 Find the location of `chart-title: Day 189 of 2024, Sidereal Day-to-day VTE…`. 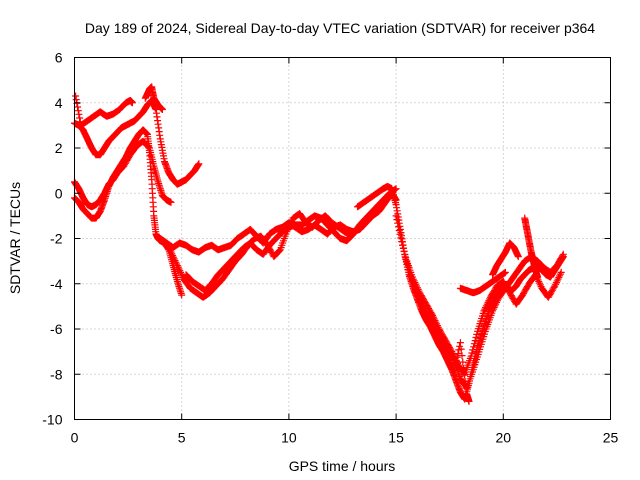

chart-title: Day 189 of 2024, Sidereal Day-to-day VTE… is located at coordinates (340, 28).